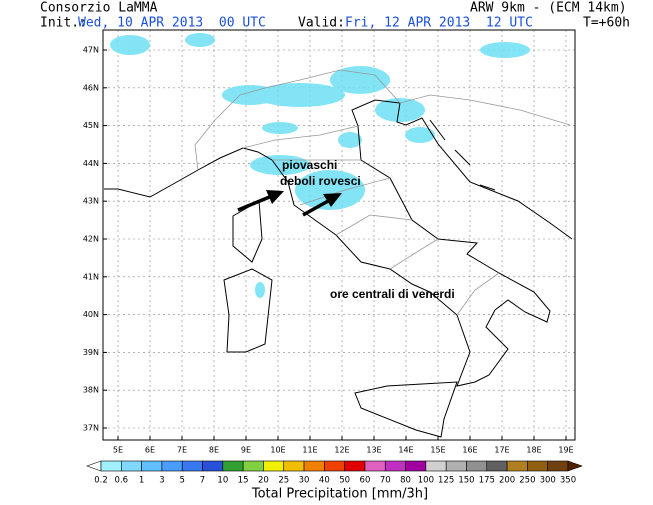 This screenshot has height=505, width=653. What do you see at coordinates (222, 481) in the screenshot?
I see `colorbar-label: 10` at bounding box center [222, 481].